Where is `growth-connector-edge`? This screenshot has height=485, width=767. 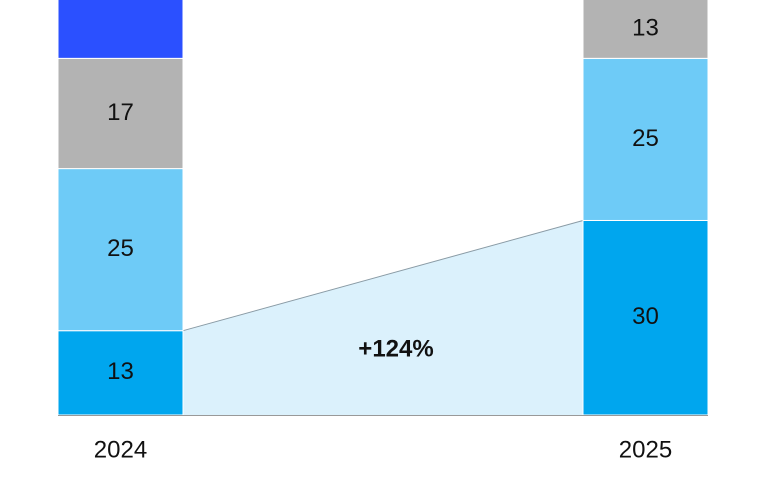
growth-connector-edge is located at coordinates (383, 275).